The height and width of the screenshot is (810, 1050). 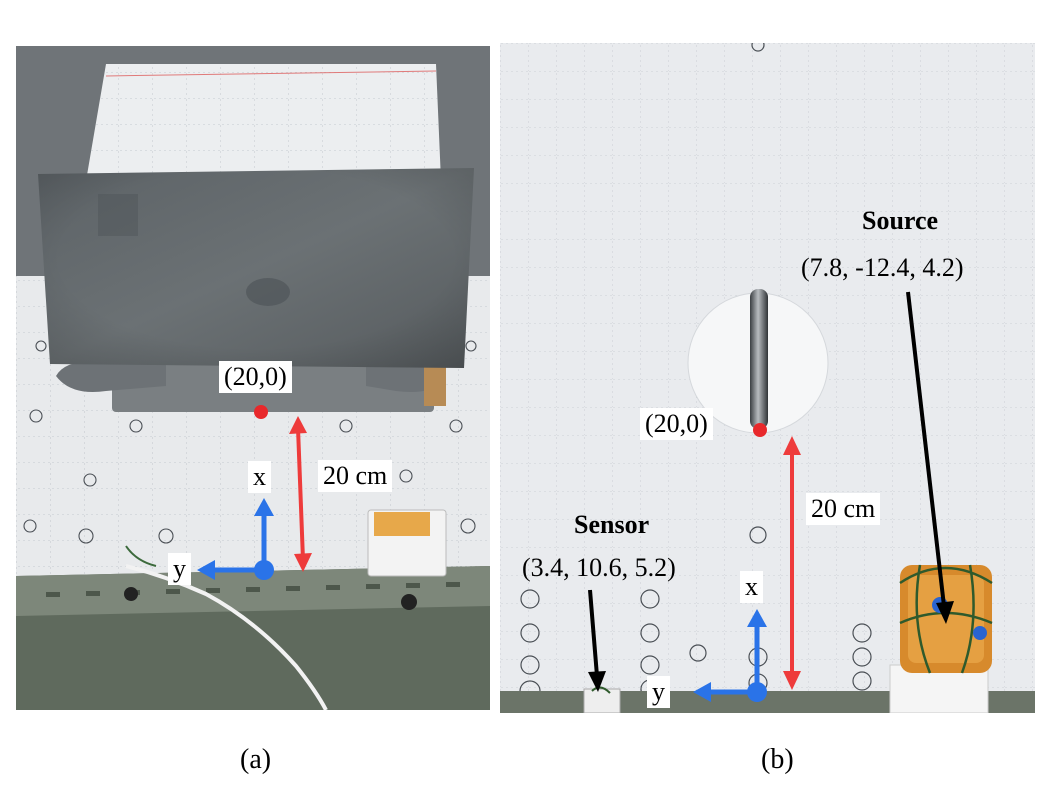 What do you see at coordinates (255, 377) in the screenshot?
I see `point-label-a: (20,0)` at bounding box center [255, 377].